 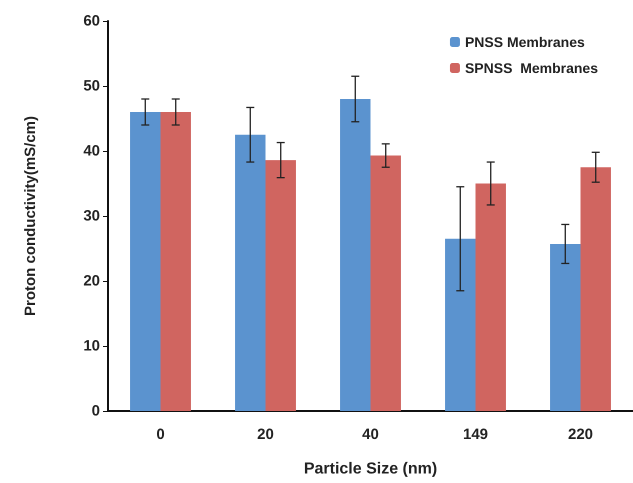 What do you see at coordinates (91, 216) in the screenshot?
I see `y-tick-label: 30` at bounding box center [91, 216].